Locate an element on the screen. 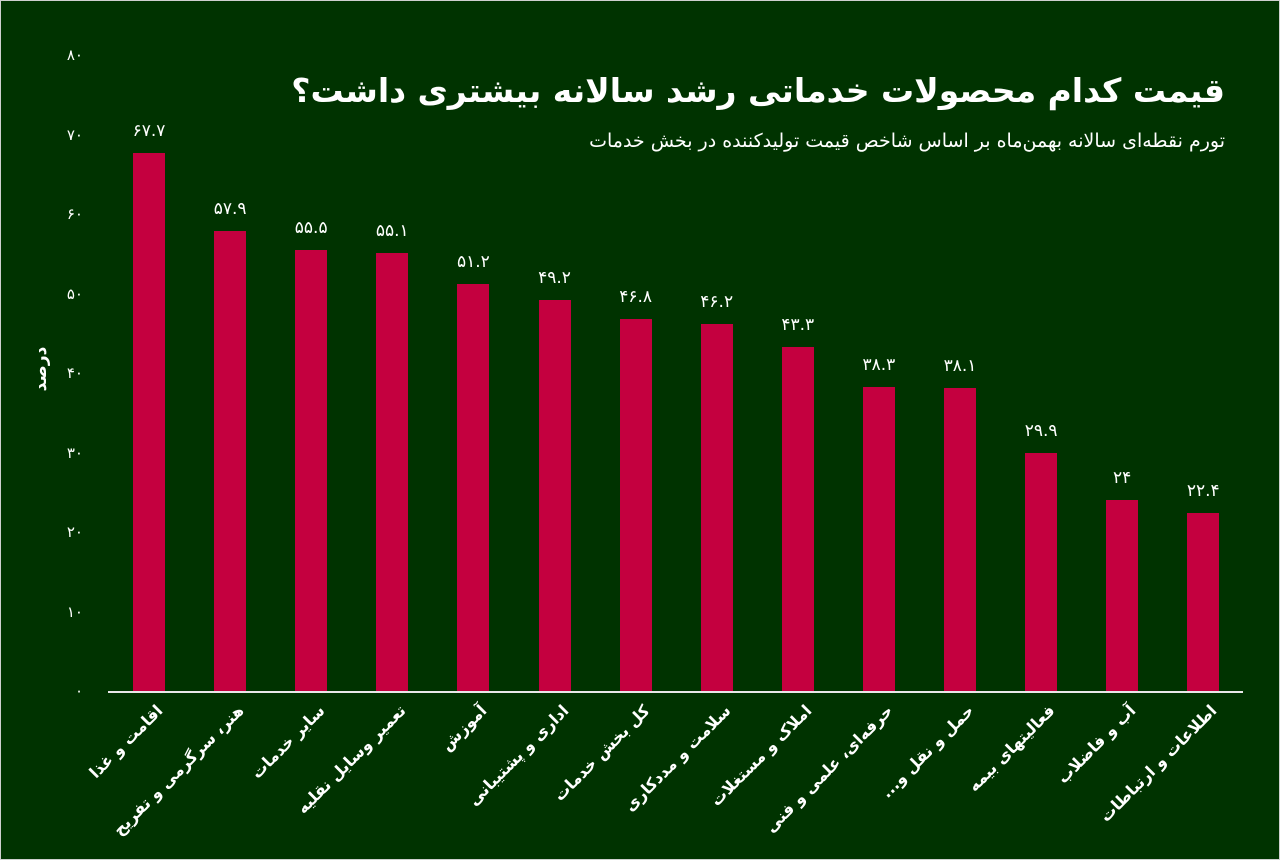 The width and height of the screenshot is (1280, 860). y-tick: ۵۰ is located at coordinates (74, 293).